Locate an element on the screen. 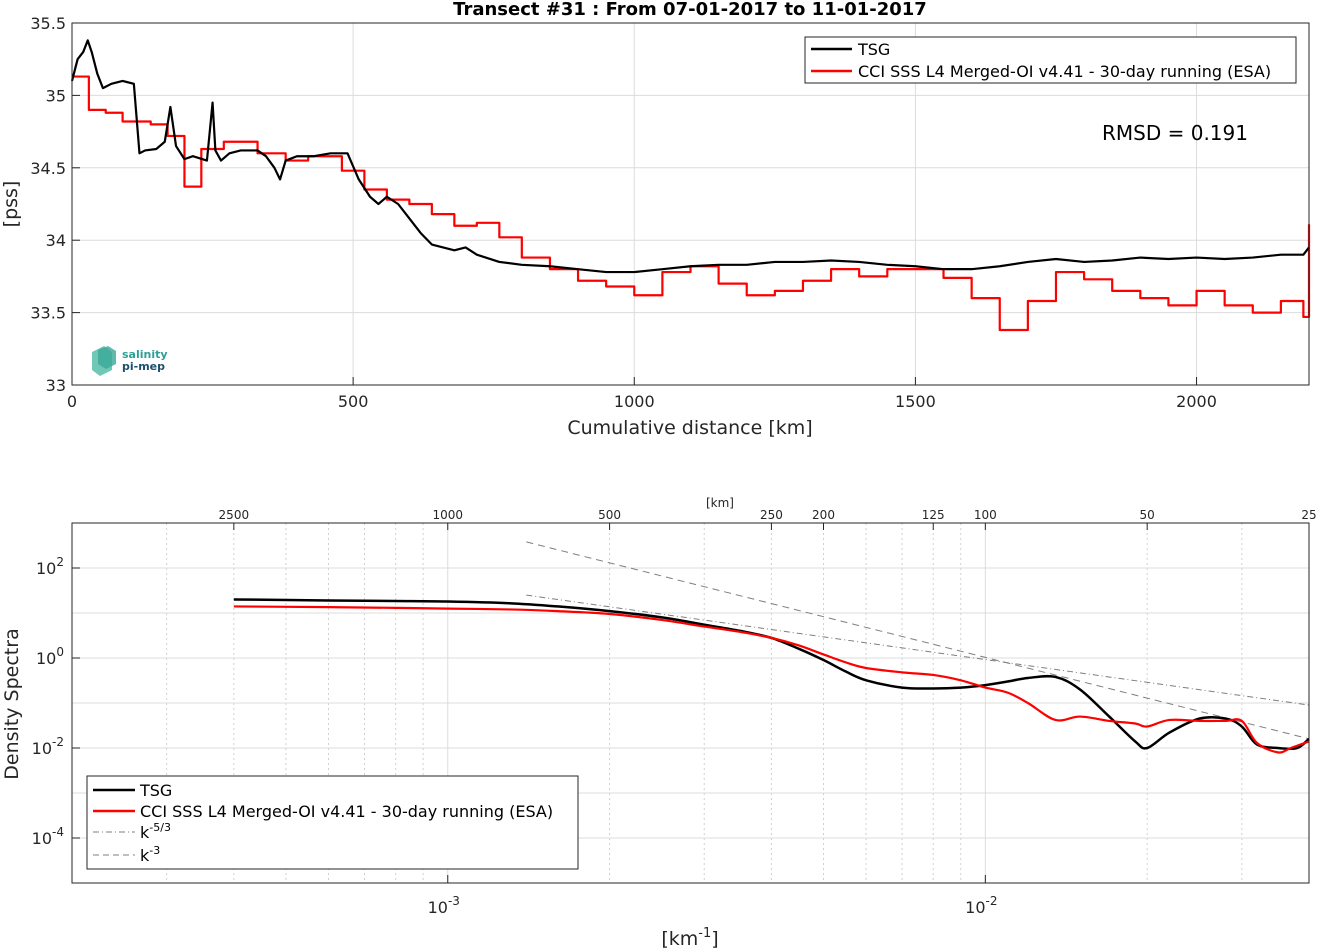 The image size is (1317, 948). bottom-top-tick-label: 125 is located at coordinates (933, 515).